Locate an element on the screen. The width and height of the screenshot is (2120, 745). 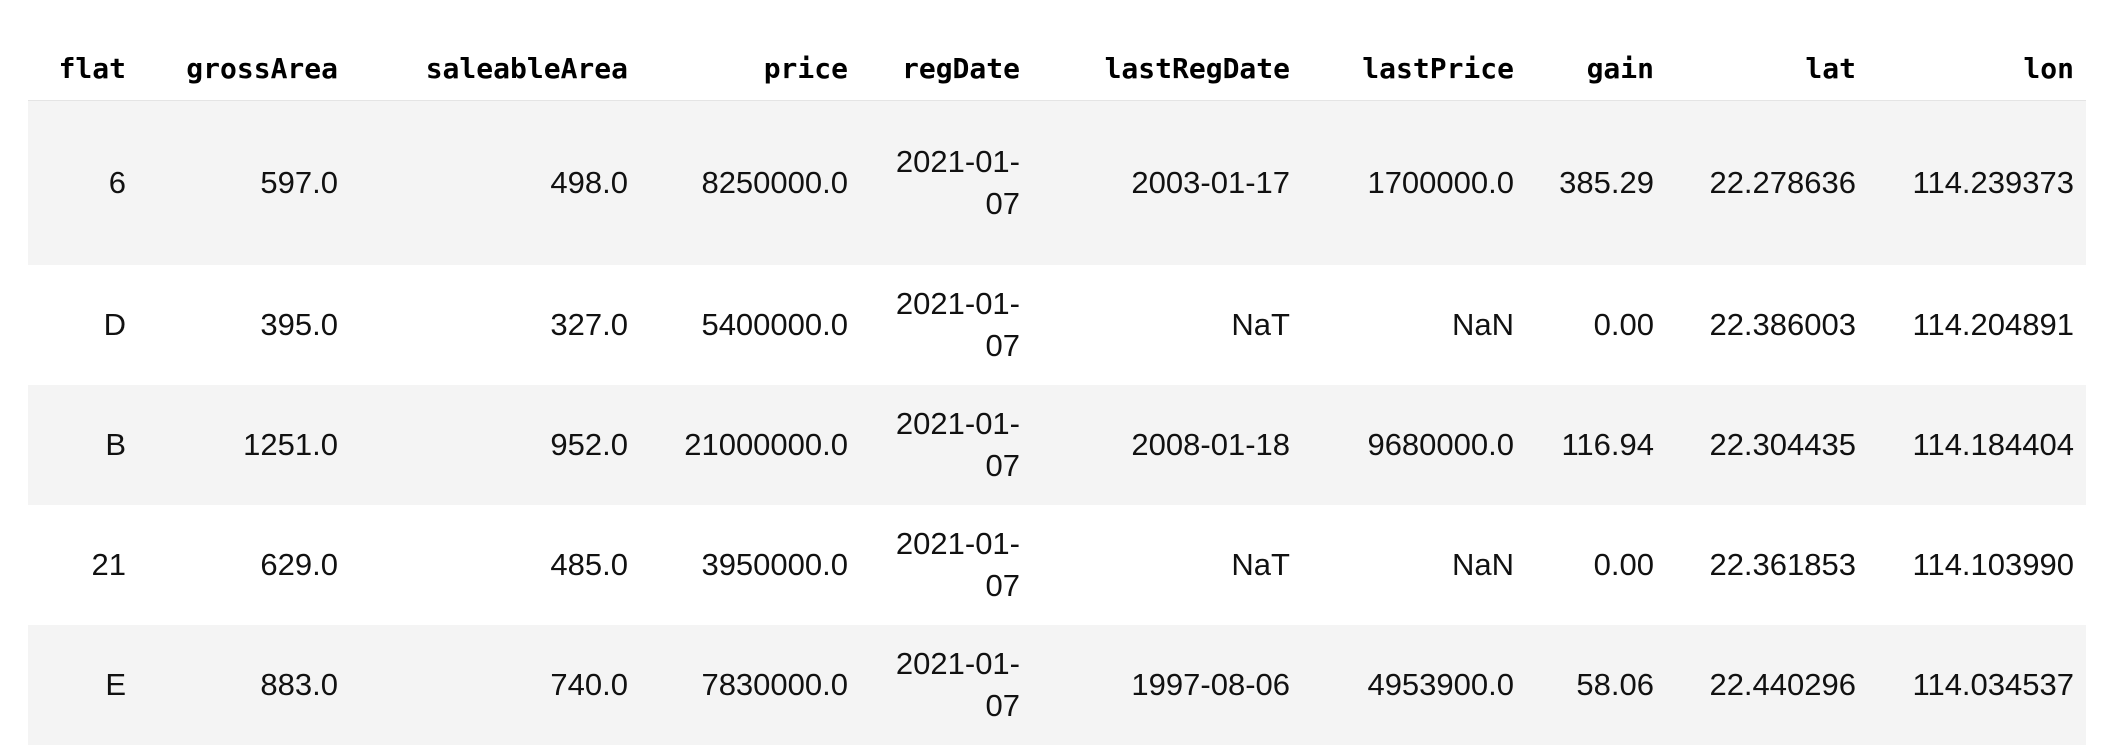
cell-gain: 385.29 is located at coordinates (1596, 183).